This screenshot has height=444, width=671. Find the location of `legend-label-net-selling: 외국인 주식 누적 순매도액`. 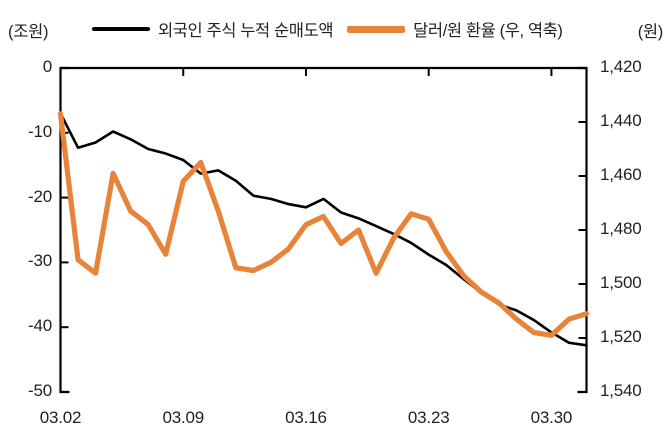

legend-label-net-selling: 외국인 주식 누적 순매도액 is located at coordinates (246, 31).